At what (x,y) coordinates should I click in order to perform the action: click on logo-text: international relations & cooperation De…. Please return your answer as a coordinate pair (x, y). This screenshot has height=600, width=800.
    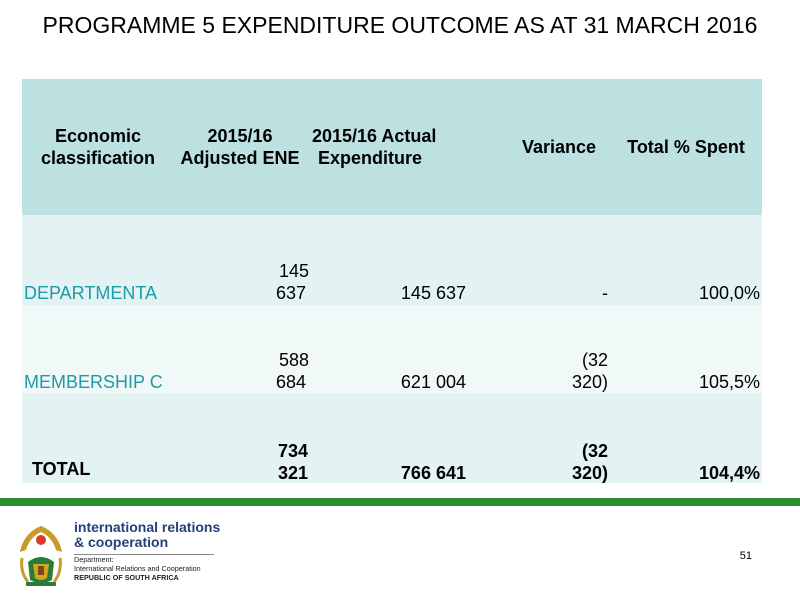
    Looking at the image, I should click on (149, 551).